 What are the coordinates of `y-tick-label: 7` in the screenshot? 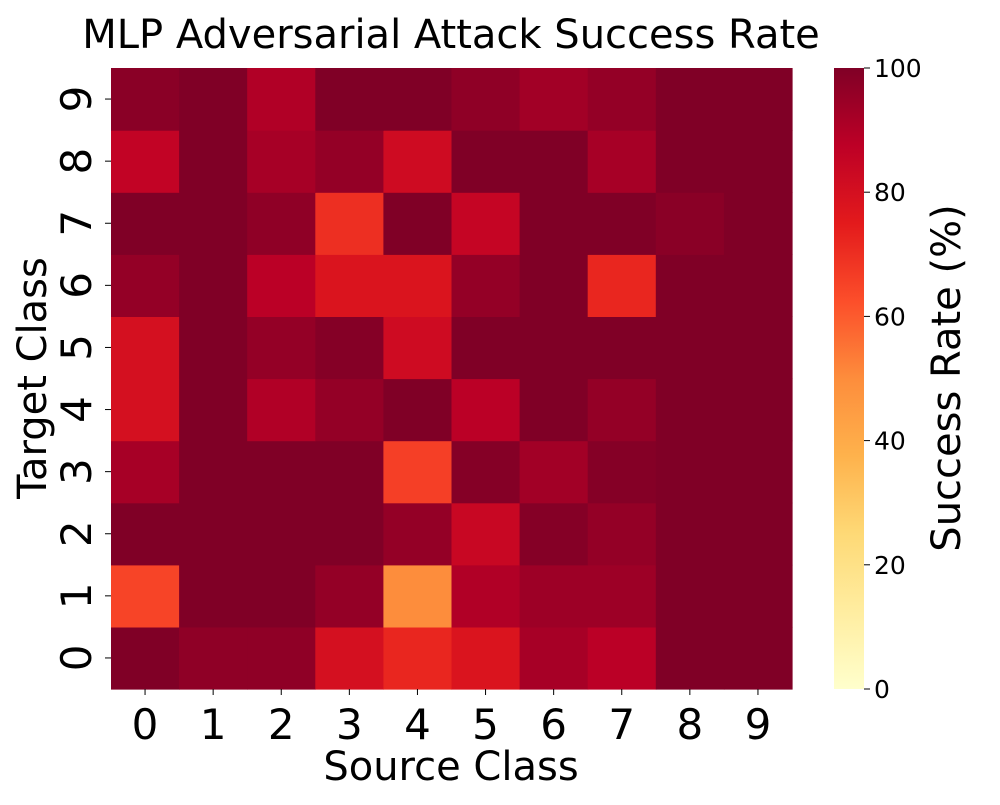 It's located at (76, 223).